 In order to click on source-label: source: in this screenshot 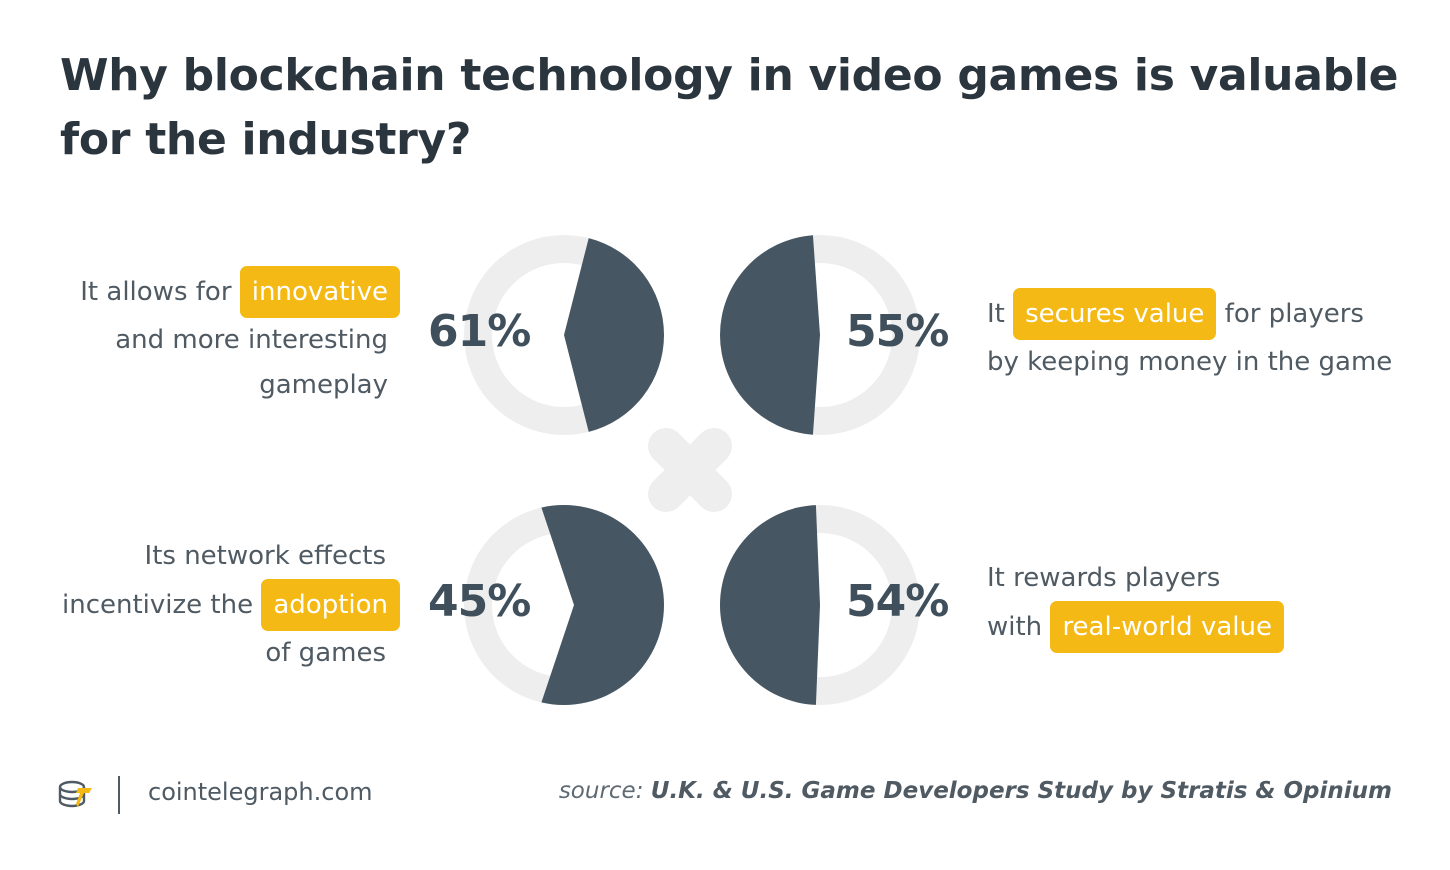, I will do `click(601, 791)`.